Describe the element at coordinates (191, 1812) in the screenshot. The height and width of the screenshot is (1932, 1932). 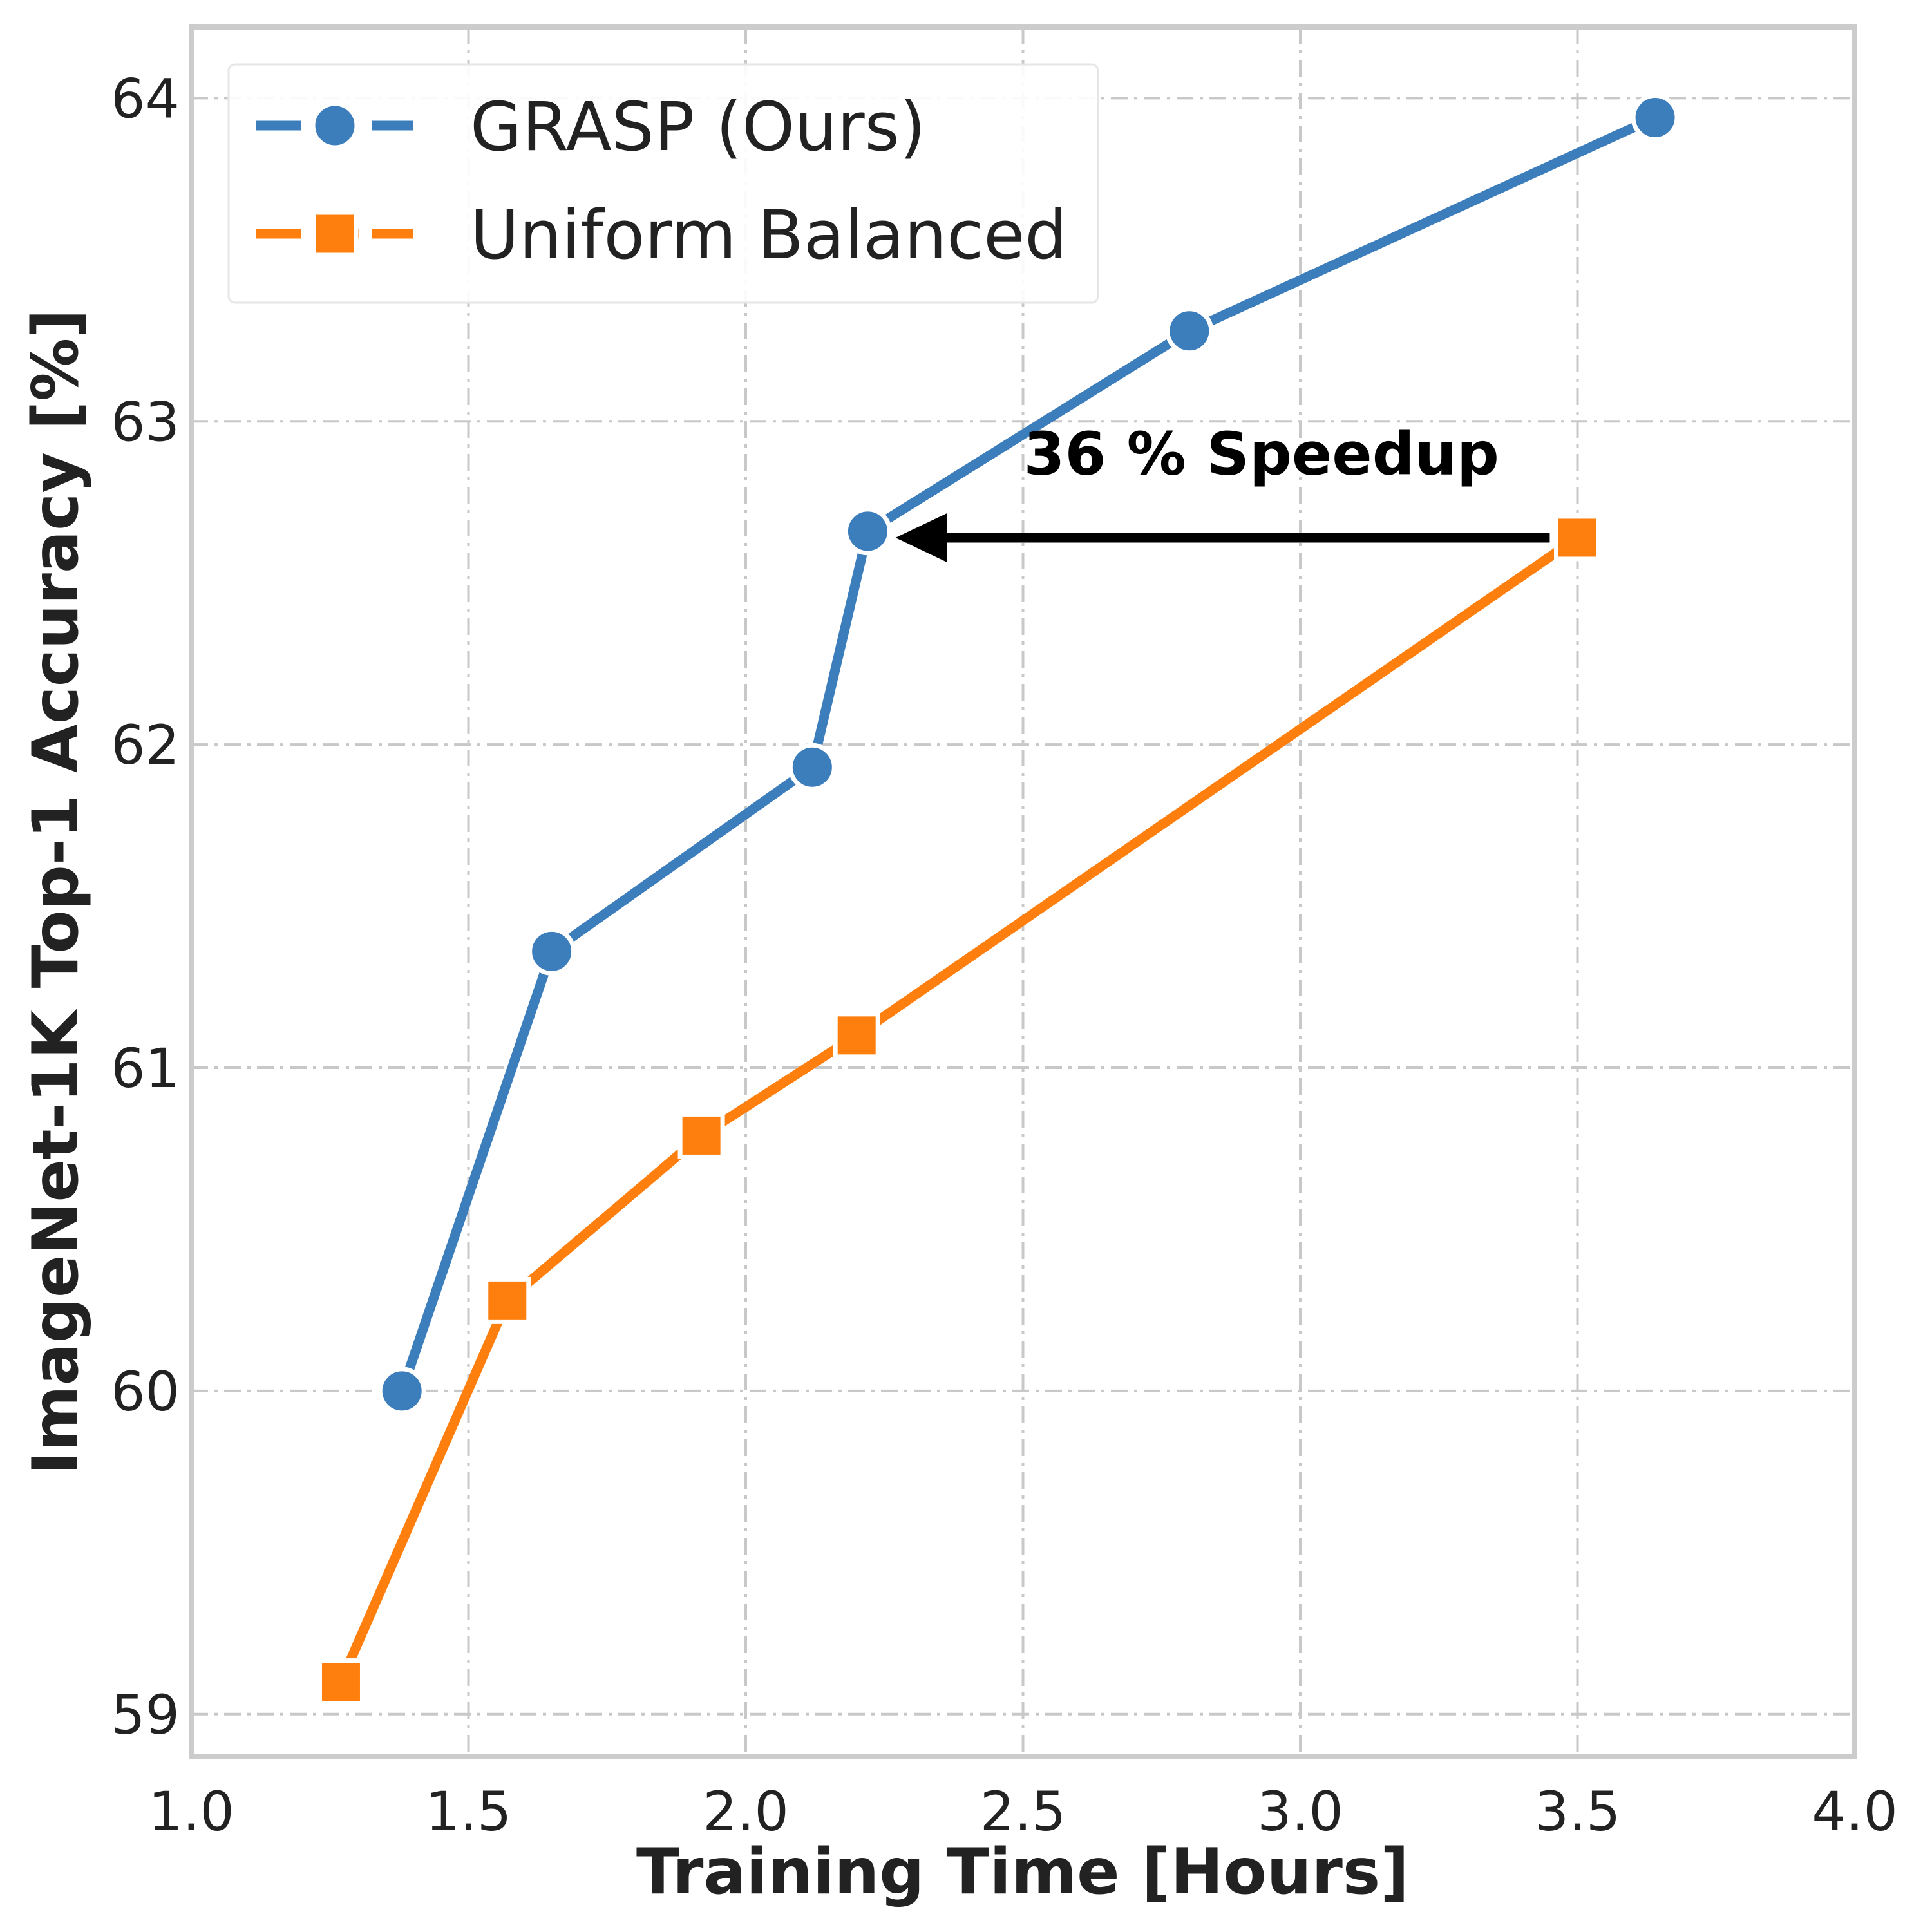
I see `x-tick-label: 1.0` at that location.